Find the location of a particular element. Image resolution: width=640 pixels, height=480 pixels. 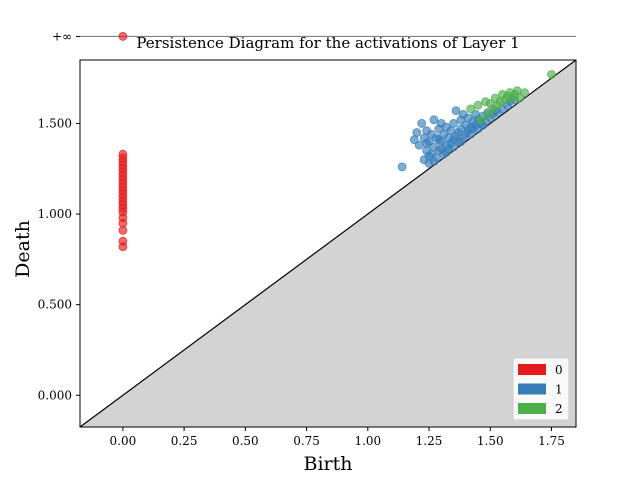

y-axis: 0.000 0.500 1.000 1.500 +∞ is located at coordinates (59, 215).